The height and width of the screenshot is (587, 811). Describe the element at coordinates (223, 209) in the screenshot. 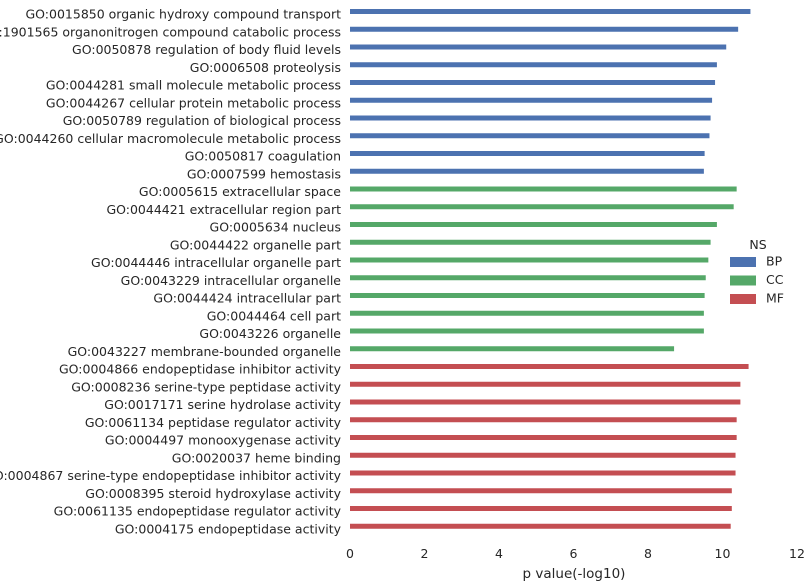

I see `y-tick-label: GO:0044421 extracellular region part` at that location.